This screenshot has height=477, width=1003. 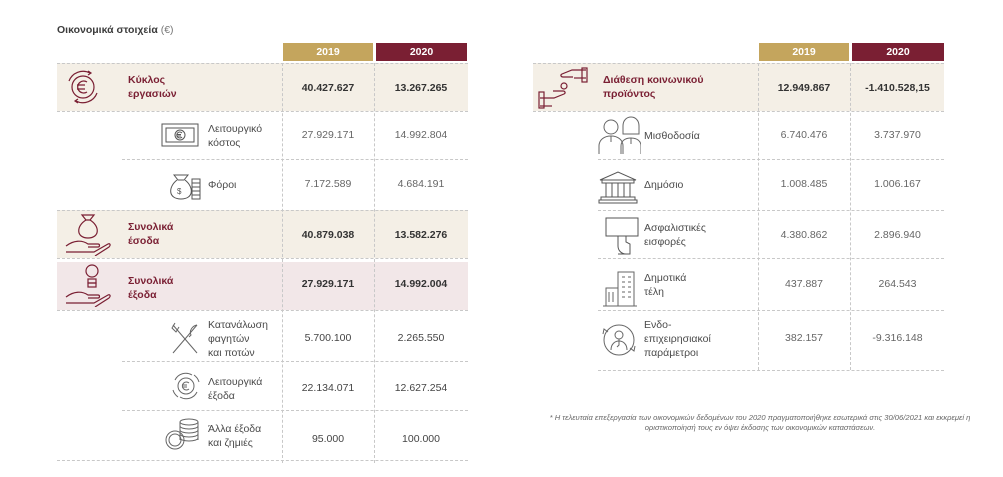 What do you see at coordinates (152, 87) in the screenshot?
I see `kyklos-label: Κύκλος εργασιών` at bounding box center [152, 87].